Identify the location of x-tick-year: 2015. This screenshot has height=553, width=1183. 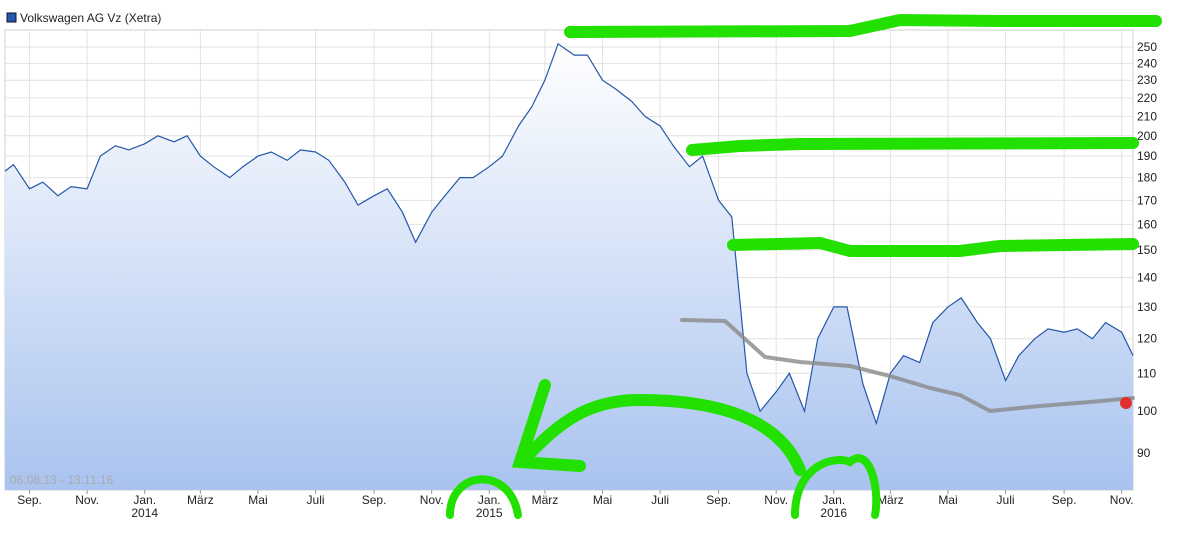
(489, 513).